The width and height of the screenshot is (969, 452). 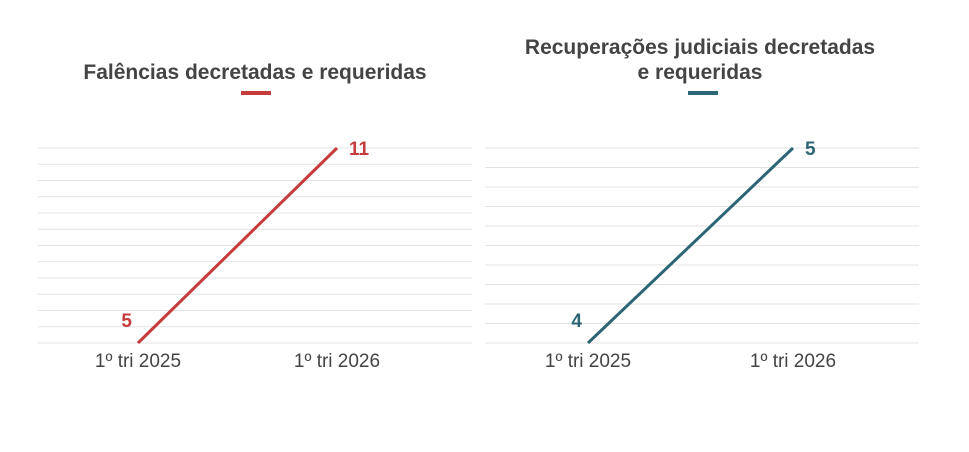 I want to click on chart-title-falencias: Falências decretadas e requeridas, so click(x=255, y=72).